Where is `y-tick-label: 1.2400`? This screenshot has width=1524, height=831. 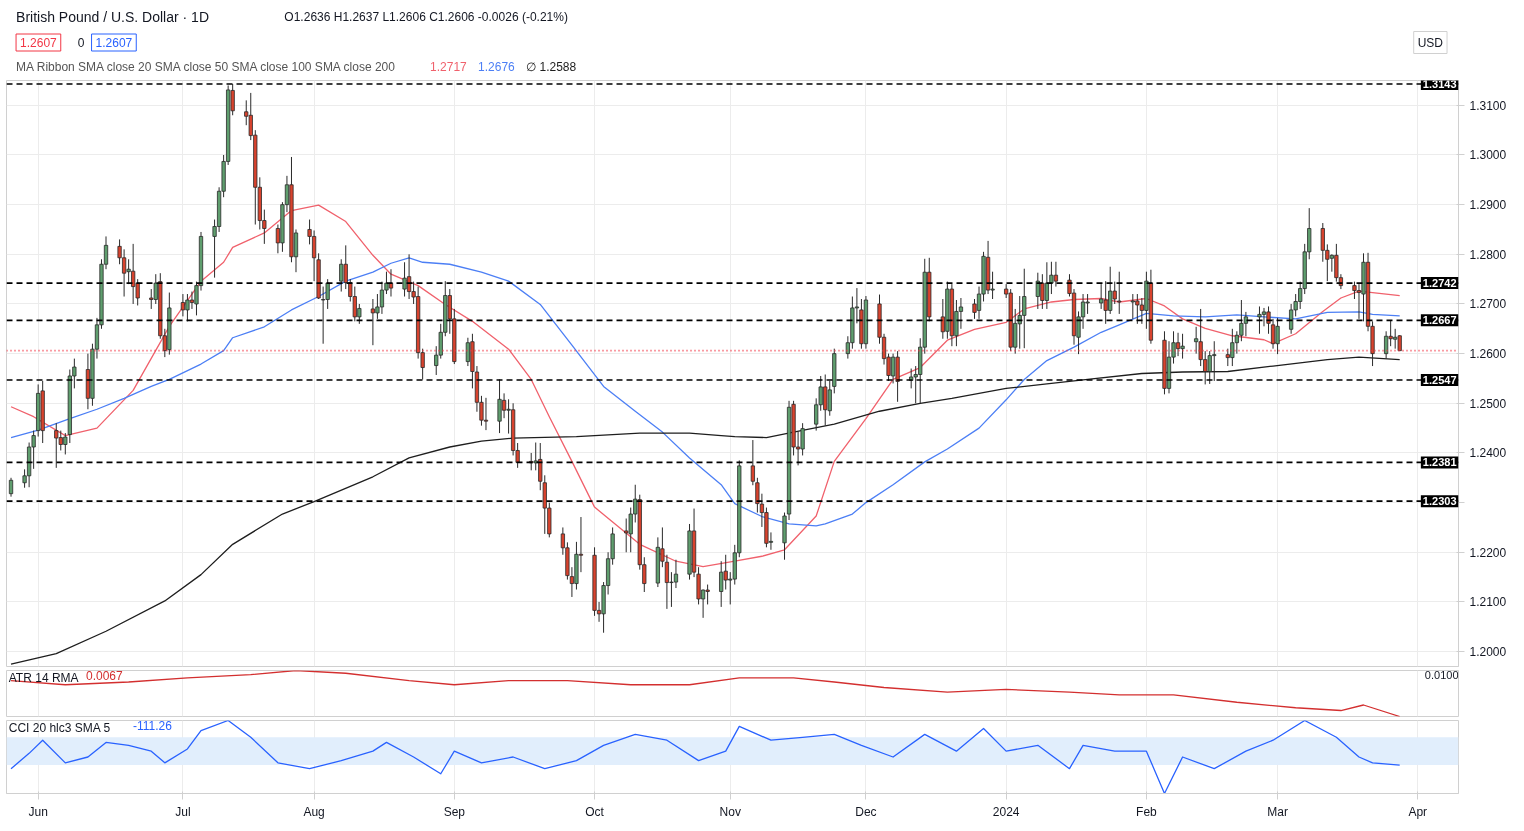
y-tick-label: 1.2400 is located at coordinates (1488, 453).